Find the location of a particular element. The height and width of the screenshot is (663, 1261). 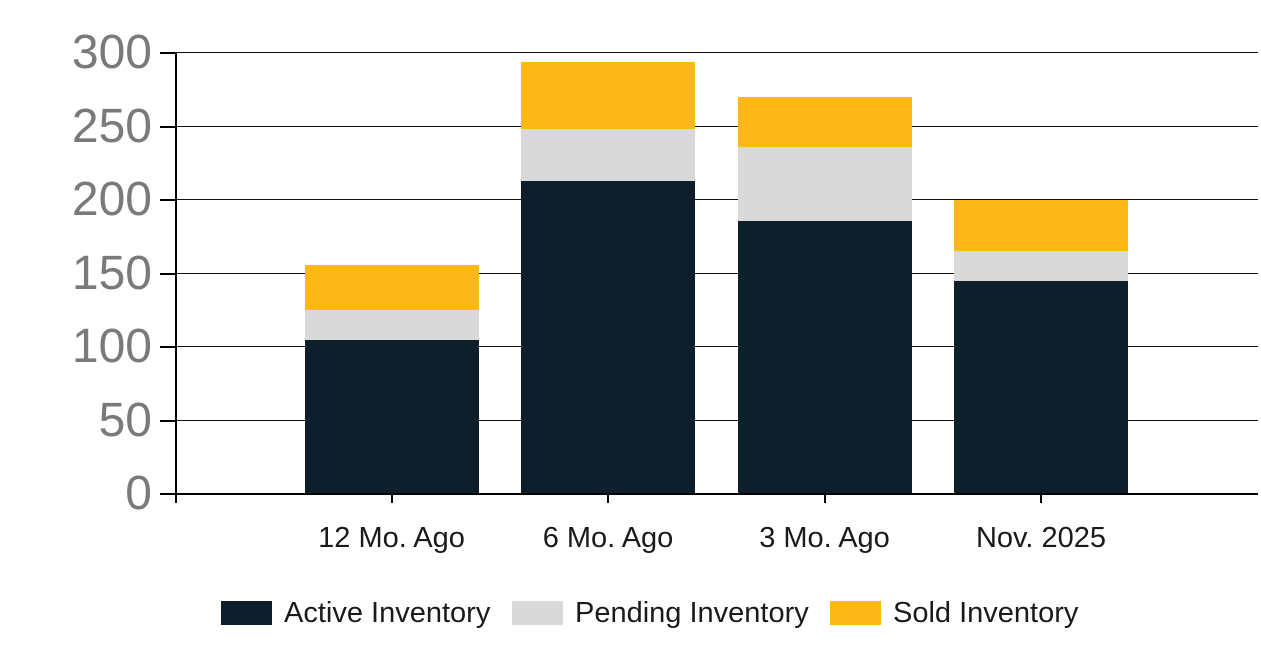

legend-item-active-inventory: Active Inventory is located at coordinates (355, 613).